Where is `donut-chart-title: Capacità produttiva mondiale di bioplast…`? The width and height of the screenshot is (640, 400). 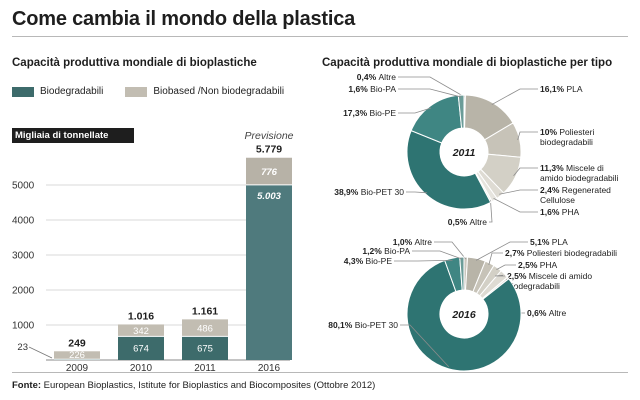 donut-chart-title: Capacità produttiva mondiale di bioplast… is located at coordinates (467, 63).